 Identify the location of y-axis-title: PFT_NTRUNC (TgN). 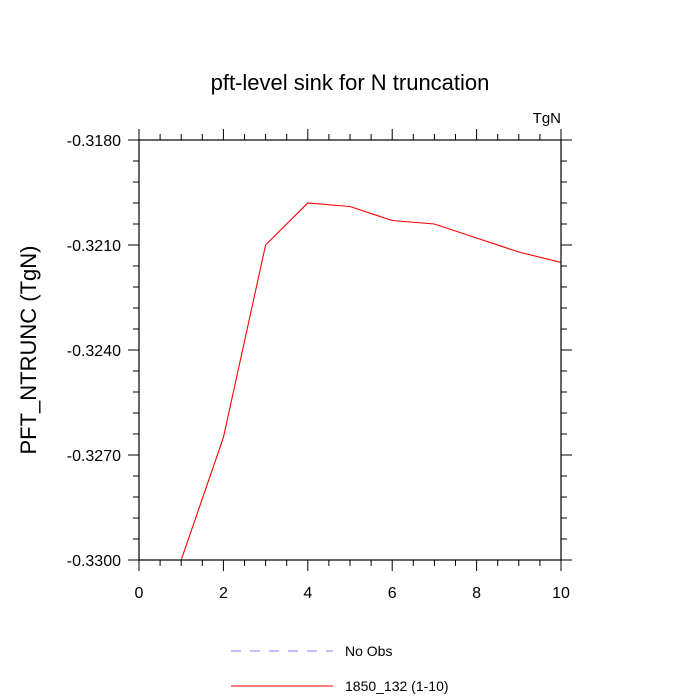
(28, 350).